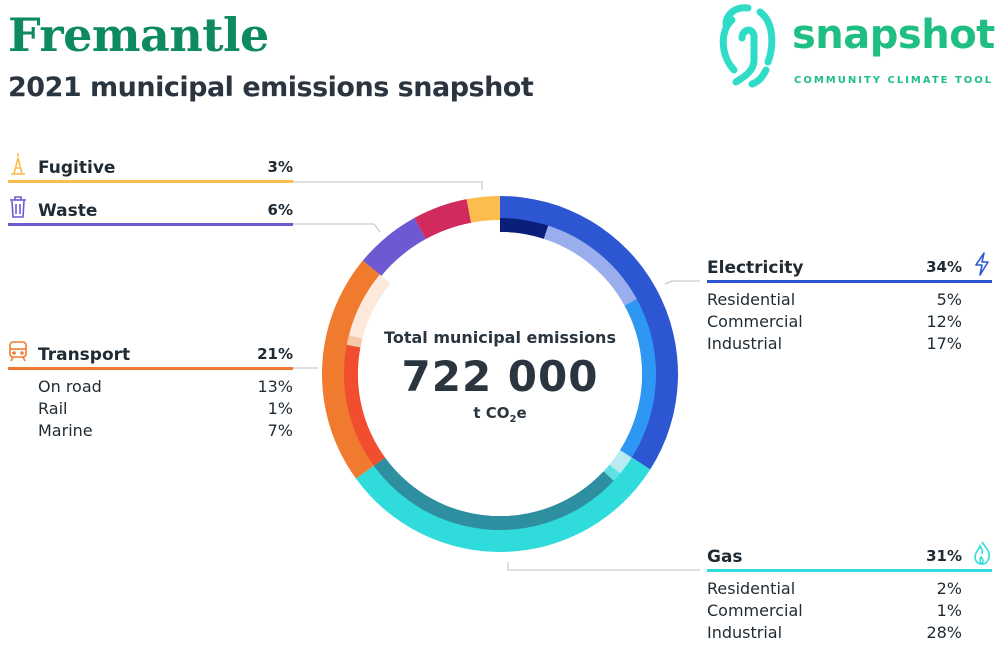  I want to click on subslice-gas-residential, so click(620, 462).